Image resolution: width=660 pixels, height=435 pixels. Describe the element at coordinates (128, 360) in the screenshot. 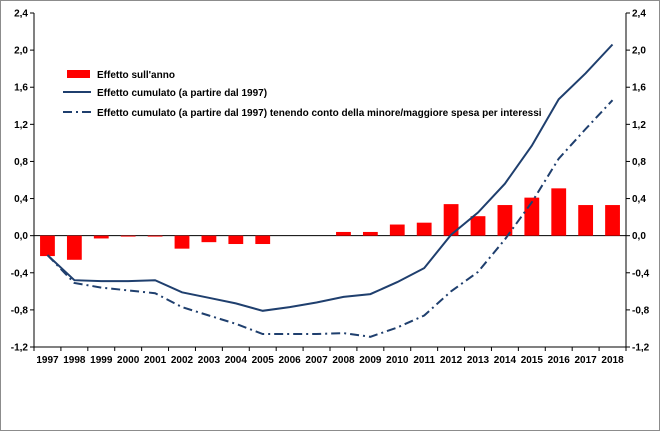

I see `x-tick-label: 2000` at that location.